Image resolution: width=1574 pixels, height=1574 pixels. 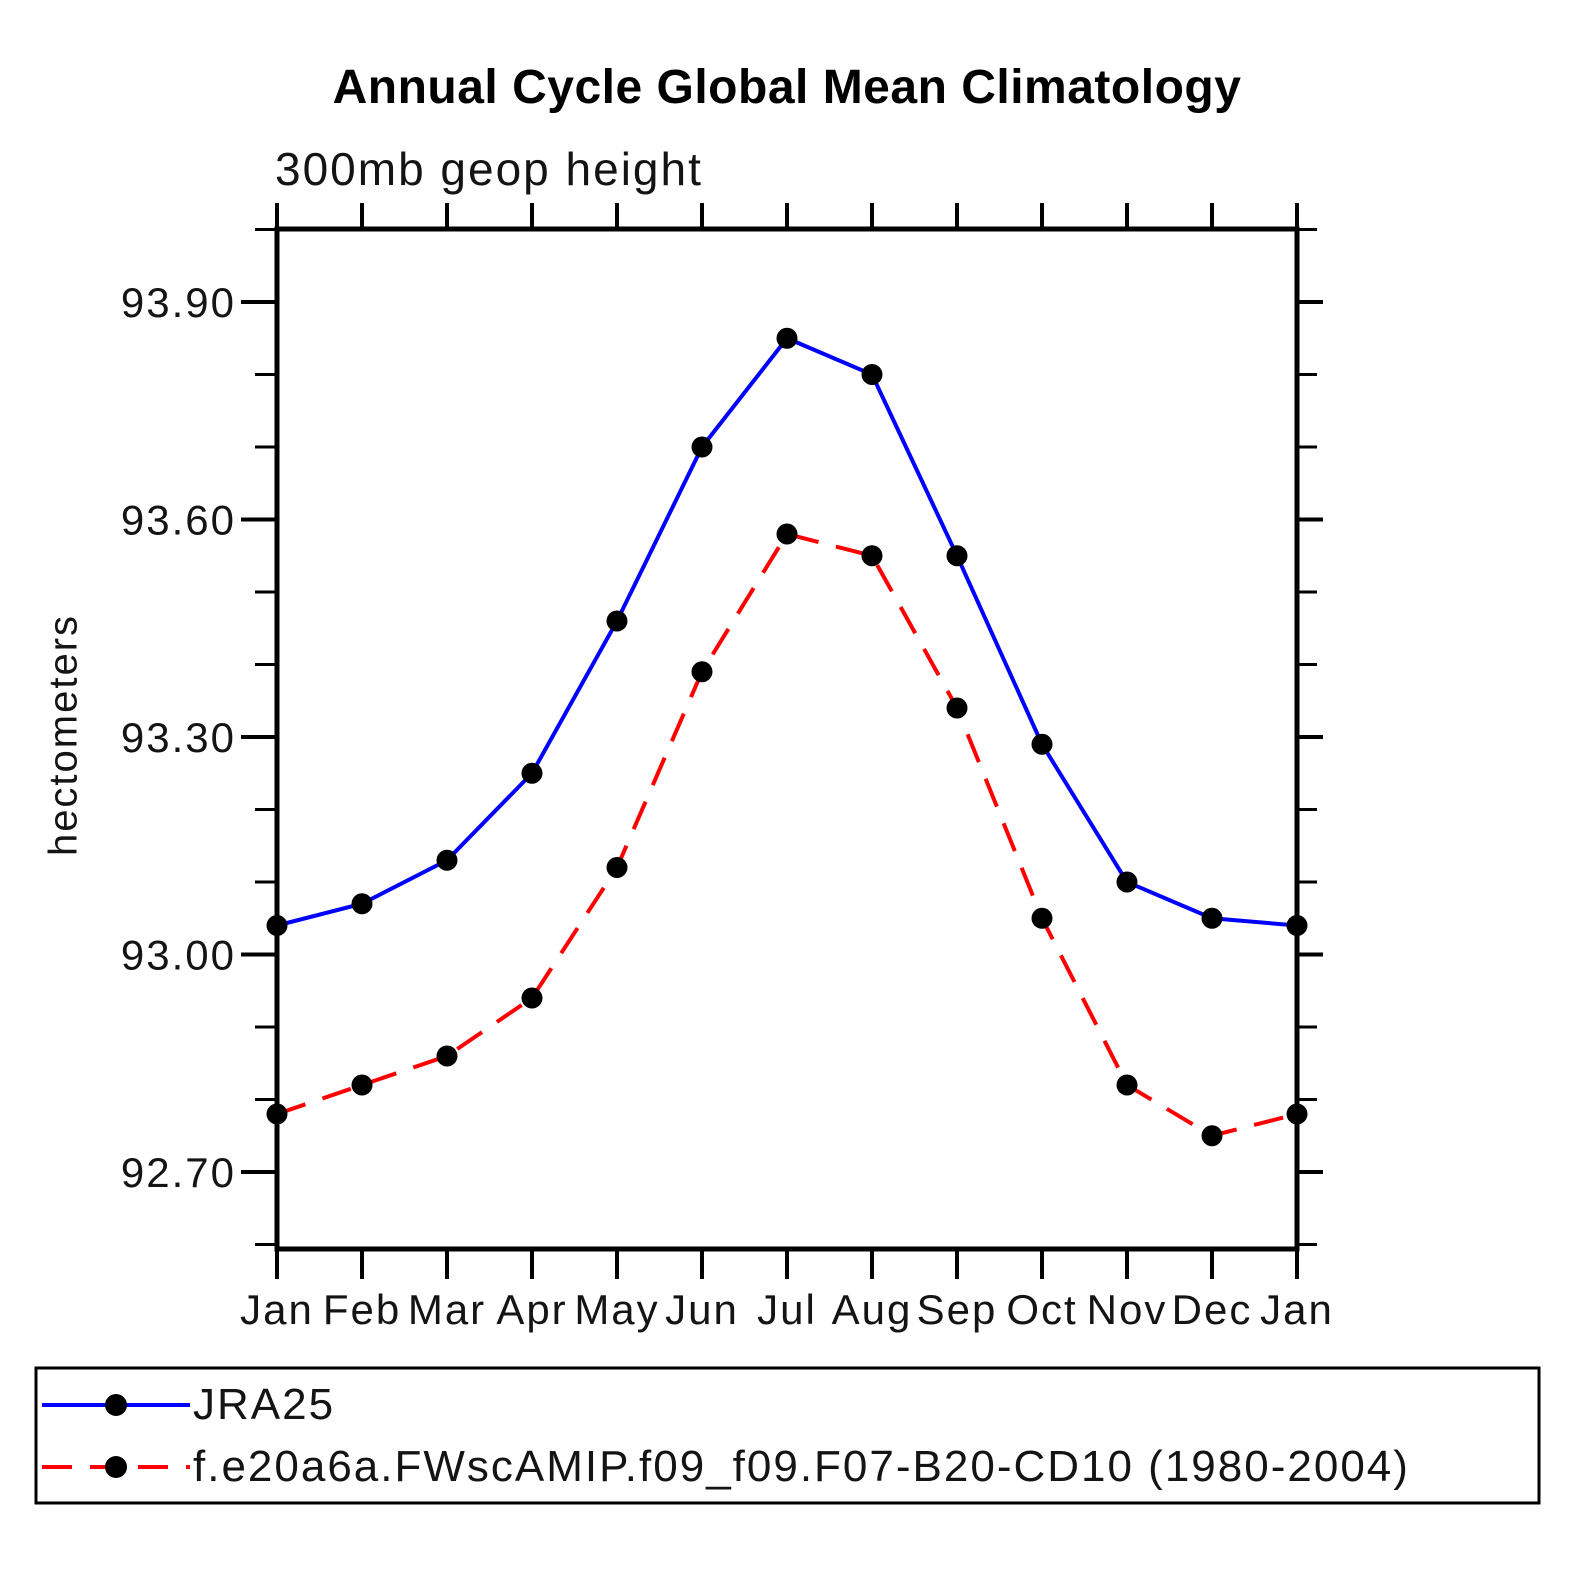 What do you see at coordinates (178, 520) in the screenshot?
I see `y-axis-tick-label: 93.60` at bounding box center [178, 520].